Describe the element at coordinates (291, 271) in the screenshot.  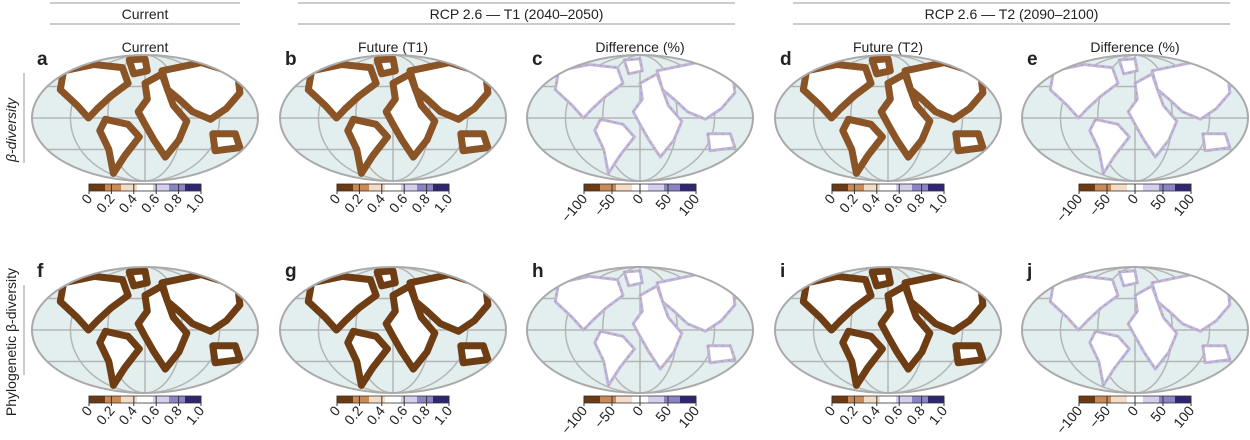
I see `panel-letter: g` at that location.